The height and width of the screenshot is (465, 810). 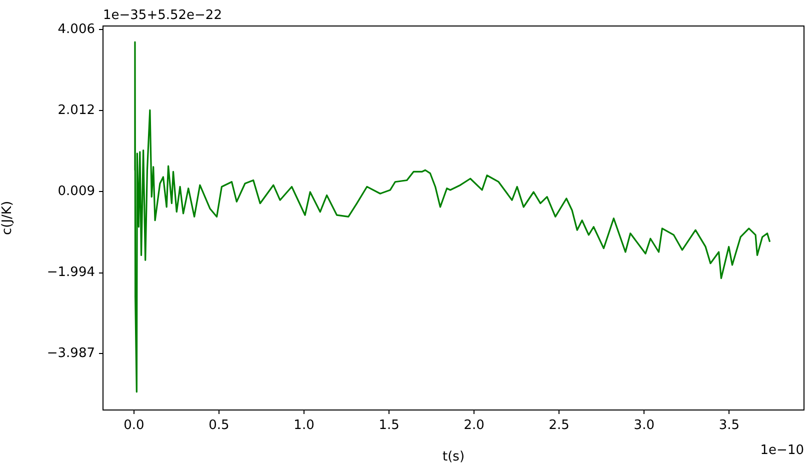 I want to click on x-tick-label: 2.5, so click(x=559, y=426).